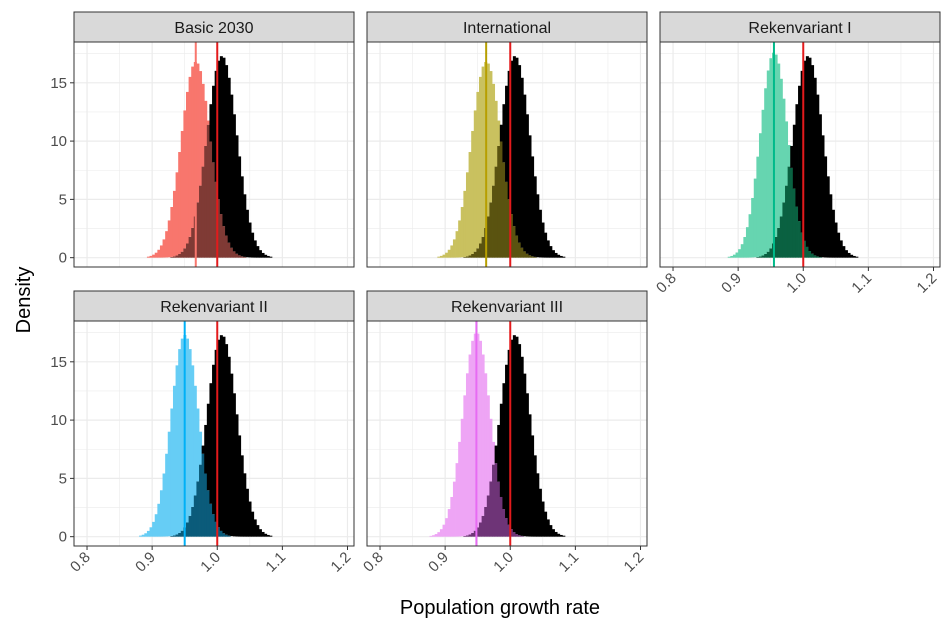  Describe the element at coordinates (214, 307) in the screenshot. I see `facet-strip-label: Rekenvariant II` at that location.